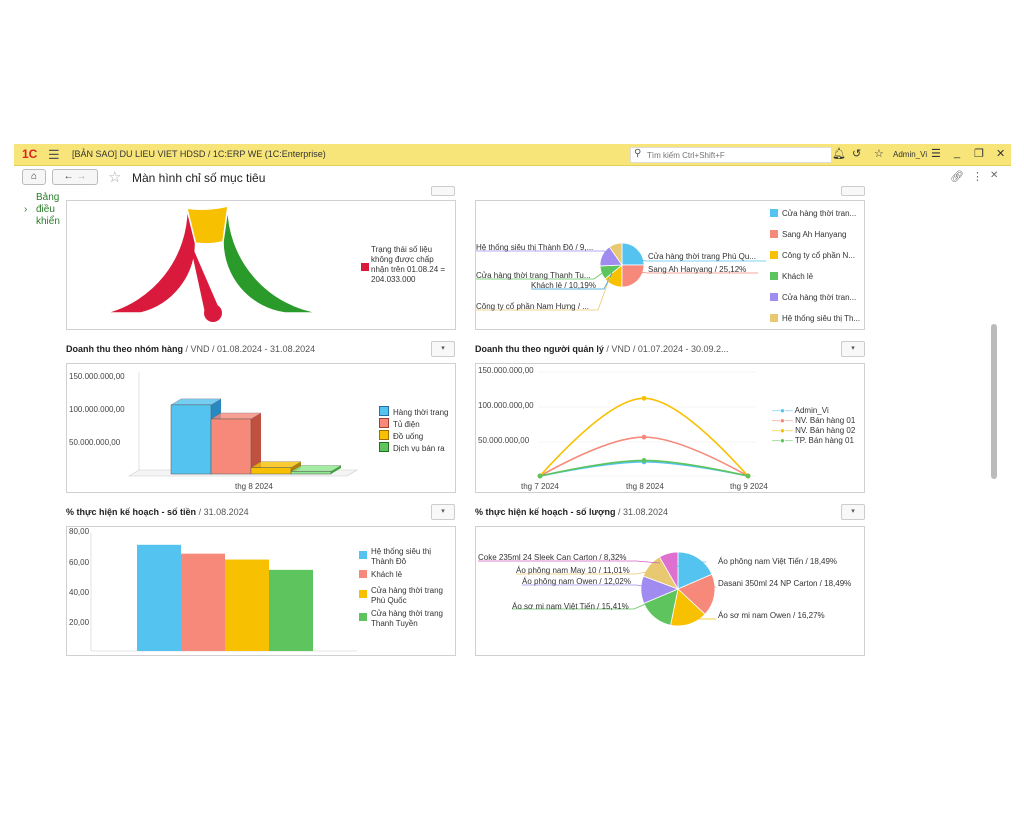  I want to click on revenue-group-chart, so click(243, 424).